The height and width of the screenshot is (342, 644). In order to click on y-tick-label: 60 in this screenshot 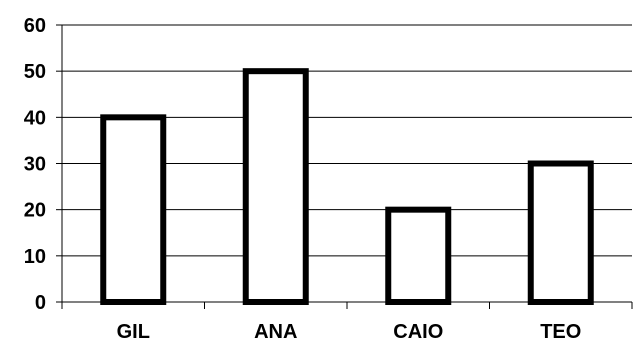, I will do `click(35, 26)`.